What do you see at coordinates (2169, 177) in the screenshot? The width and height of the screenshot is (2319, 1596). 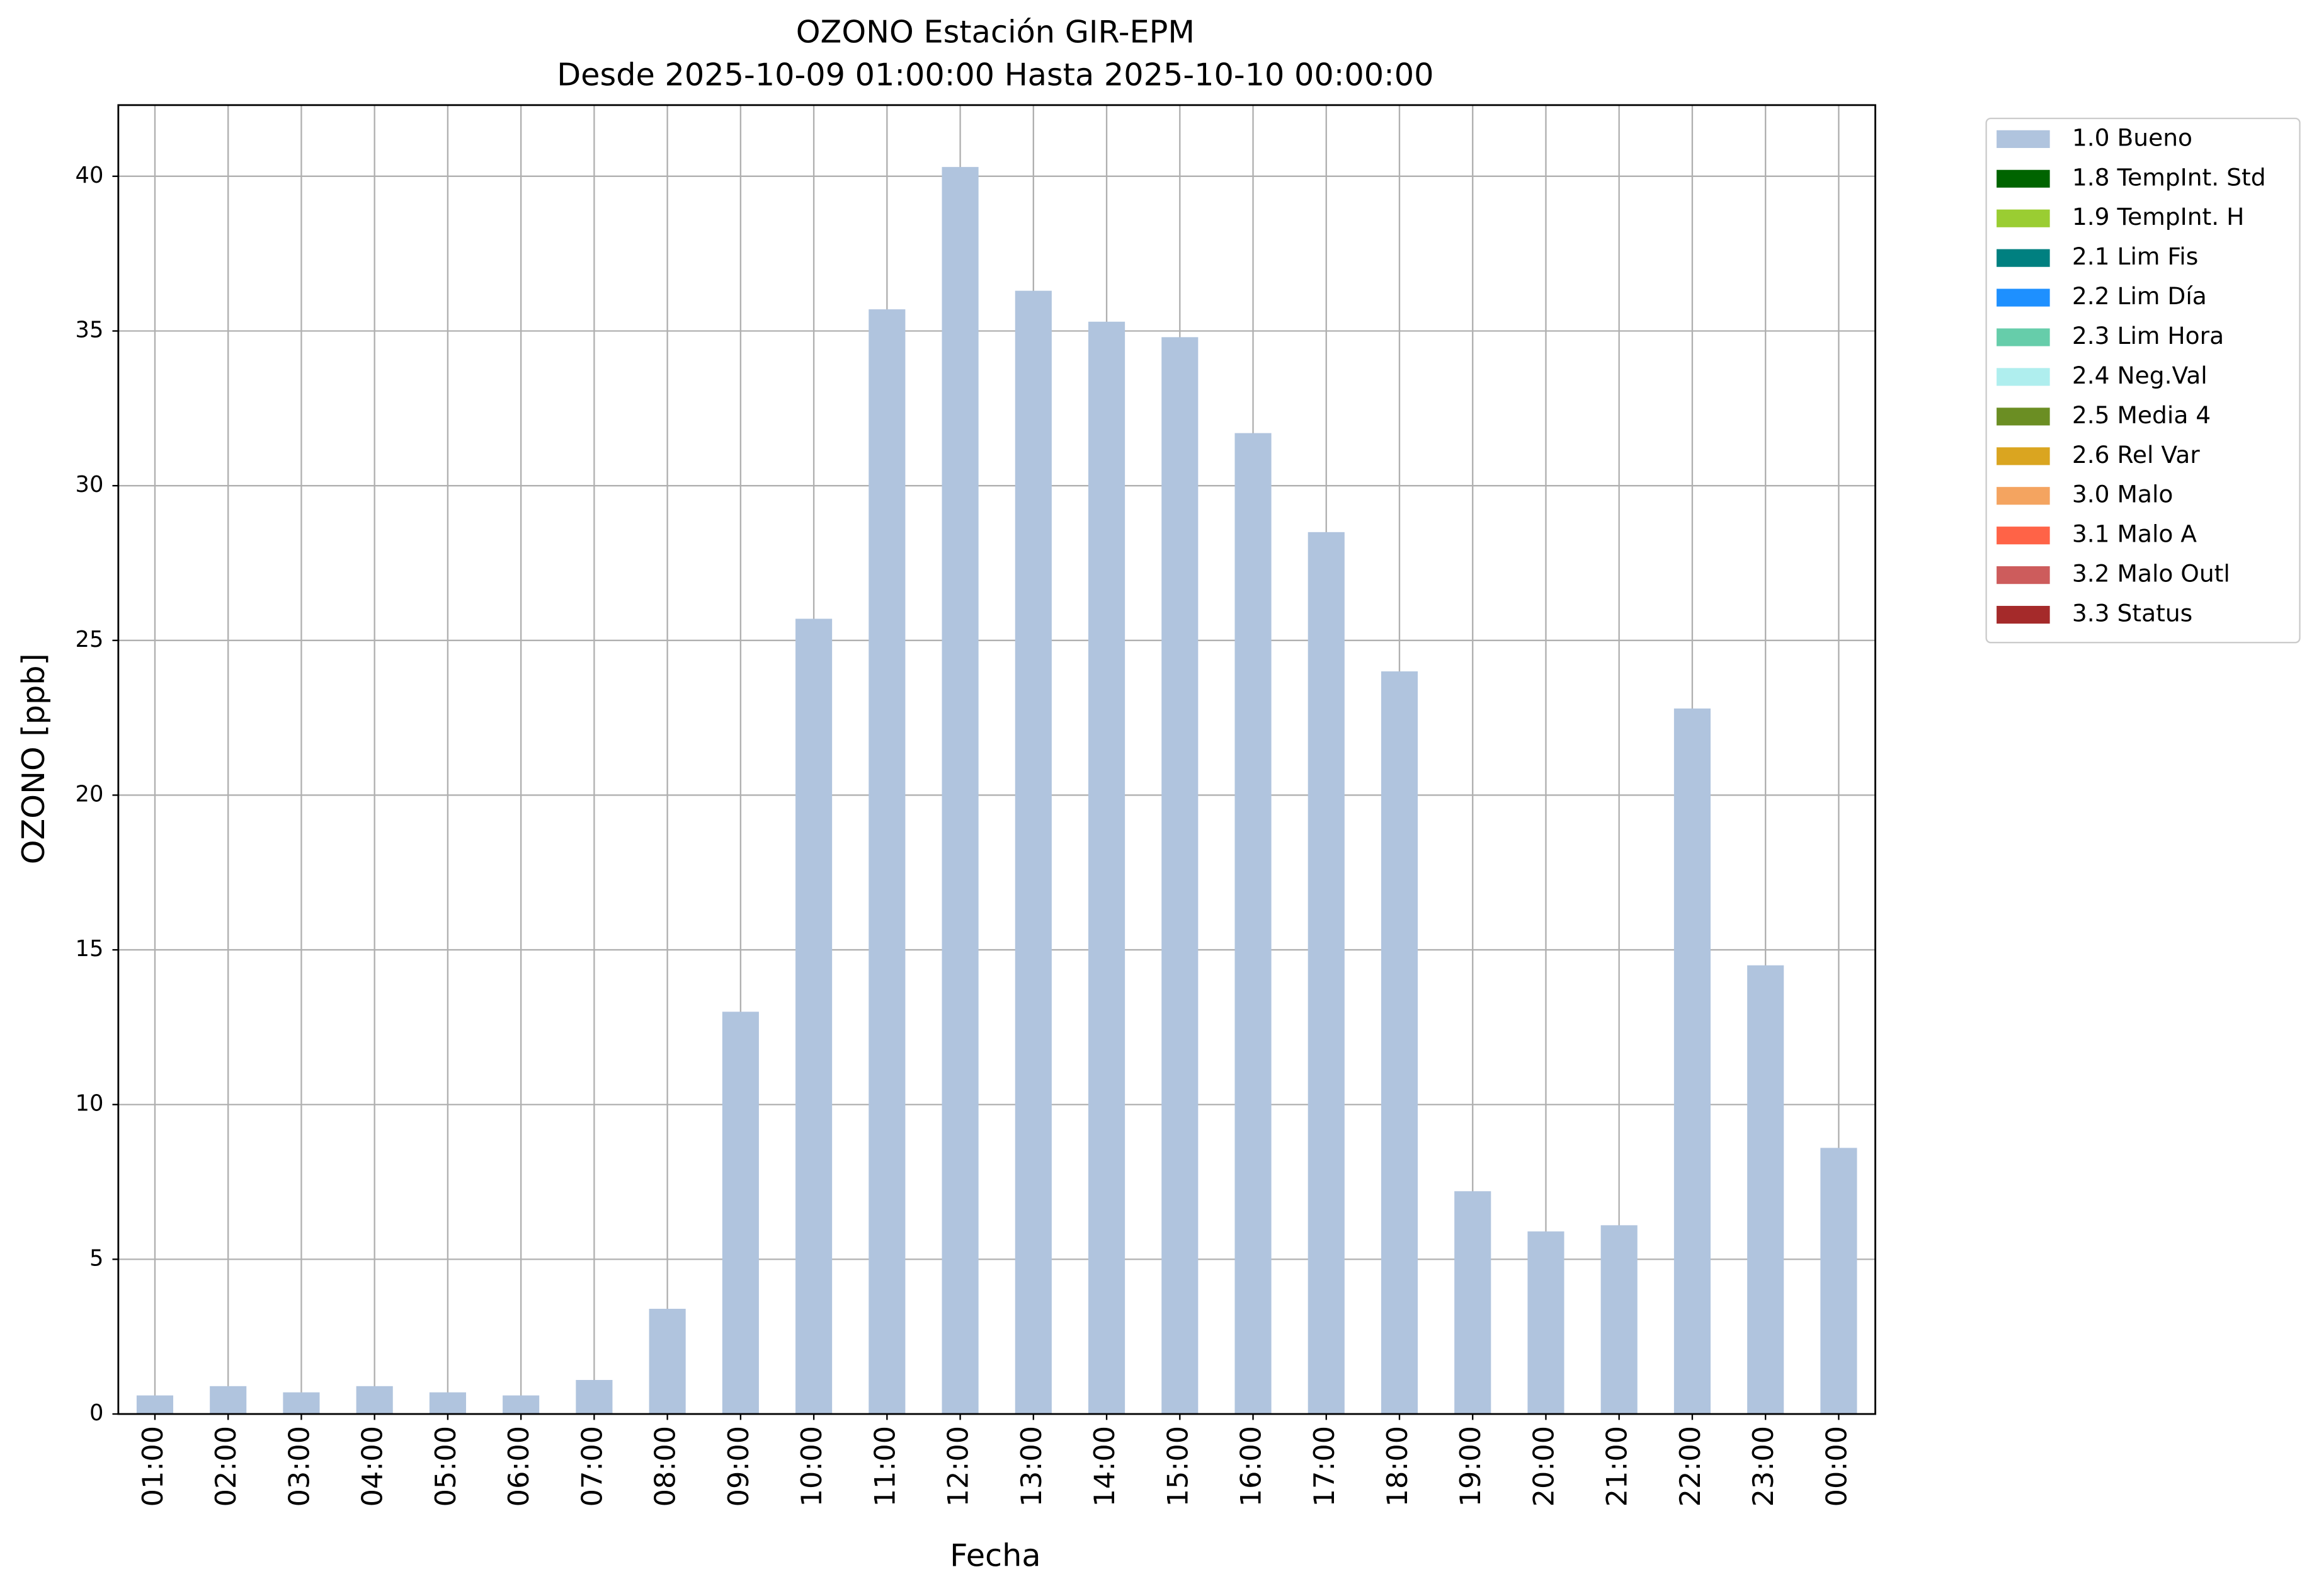 I see `legend-label: 1.8 TempInt. Std` at bounding box center [2169, 177].